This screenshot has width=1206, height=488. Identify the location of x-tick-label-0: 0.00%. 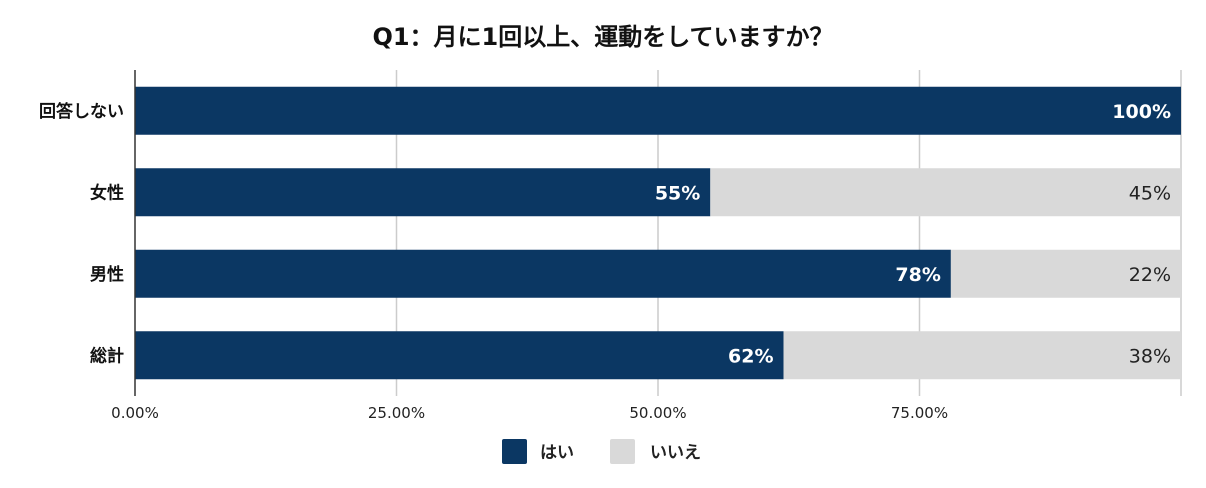
(135, 413).